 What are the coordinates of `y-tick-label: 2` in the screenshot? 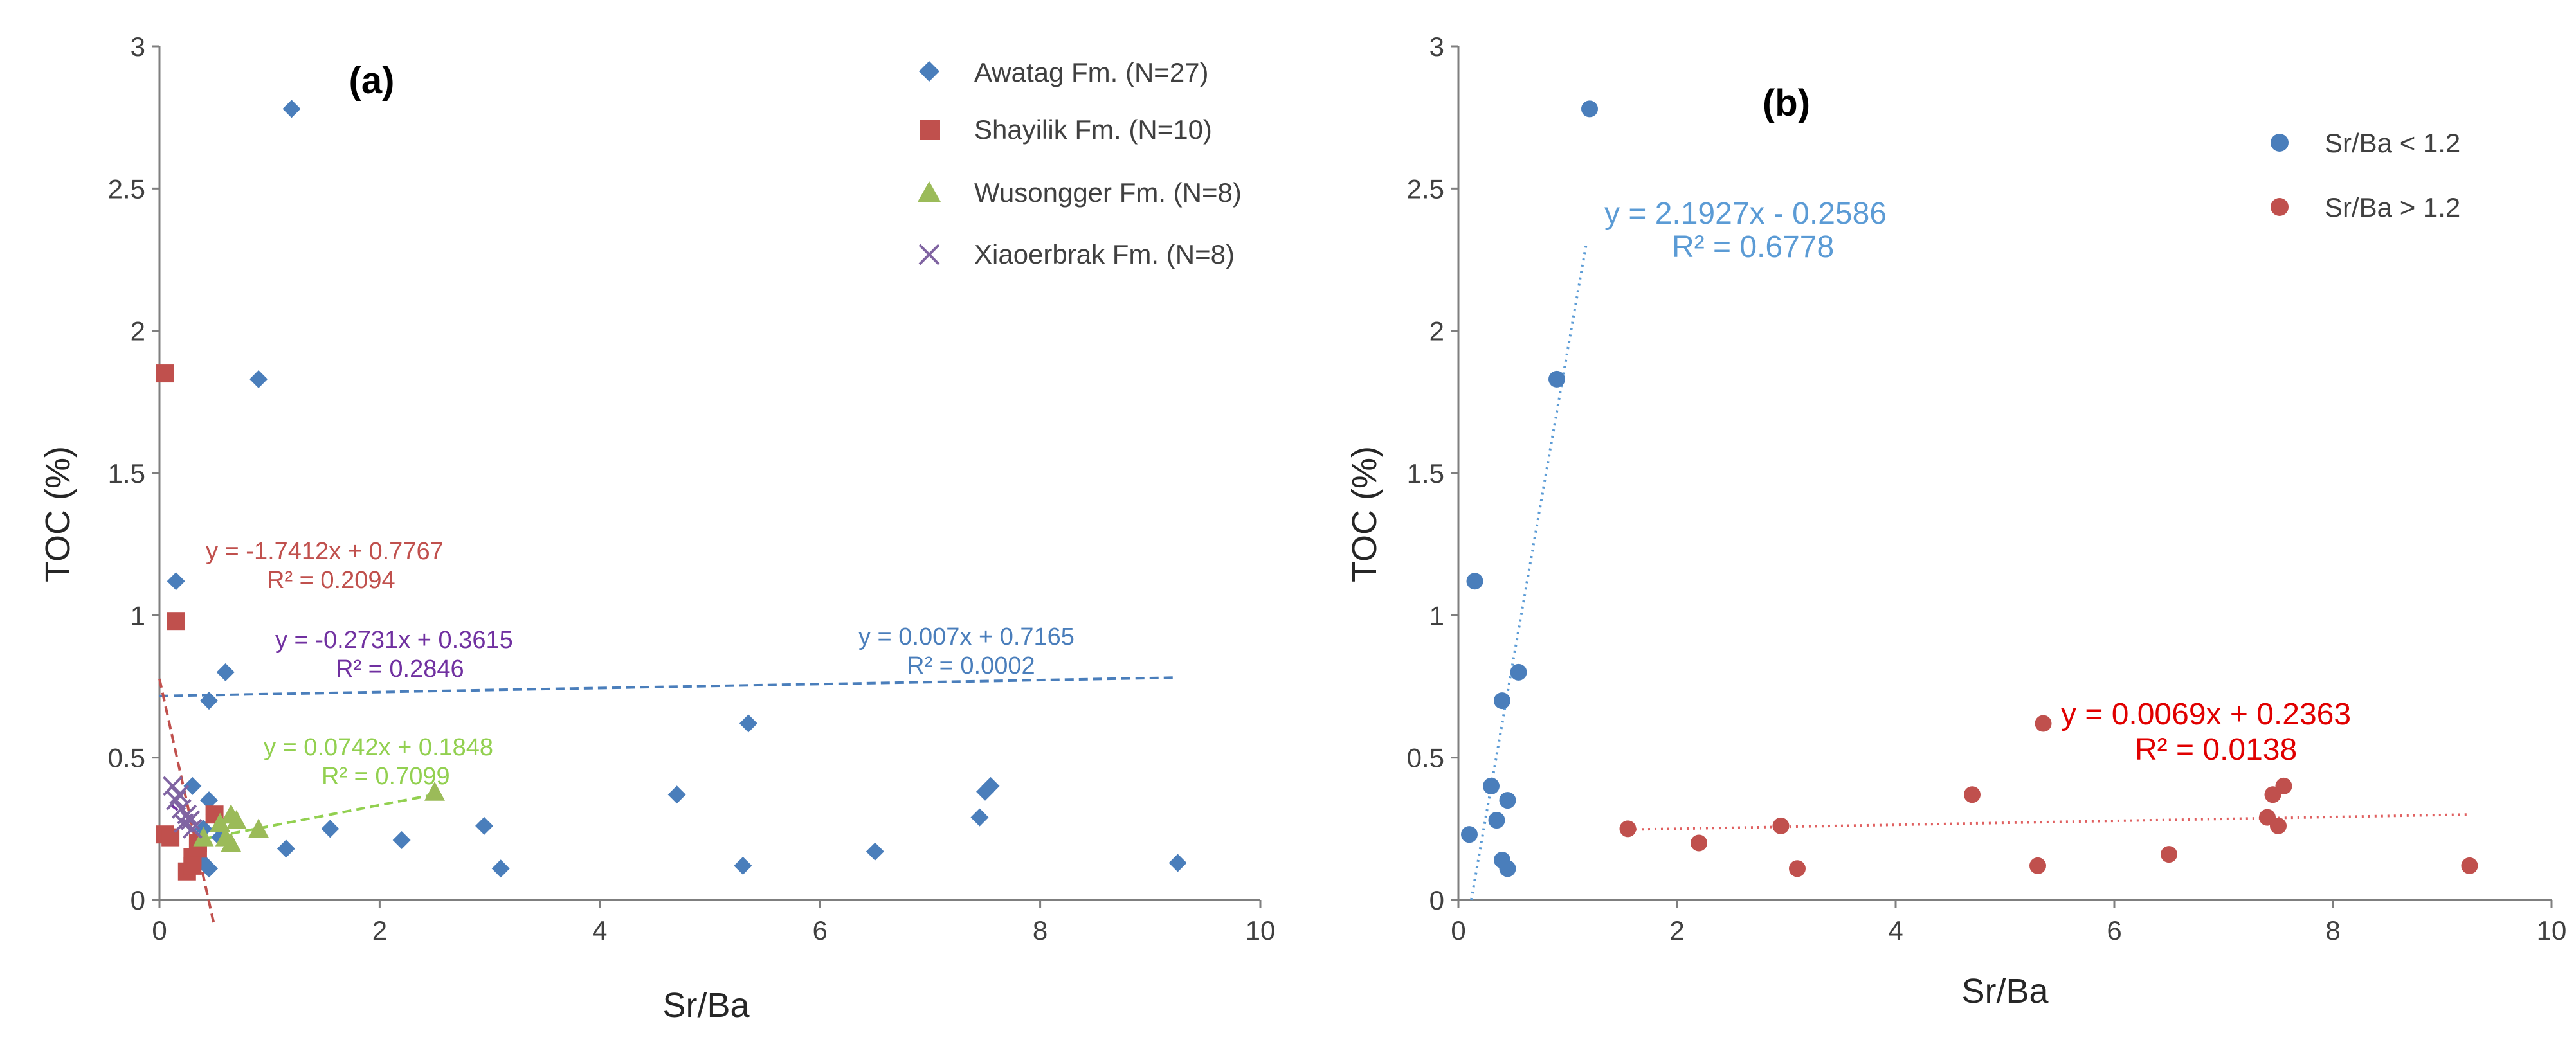 It's located at (138, 331).